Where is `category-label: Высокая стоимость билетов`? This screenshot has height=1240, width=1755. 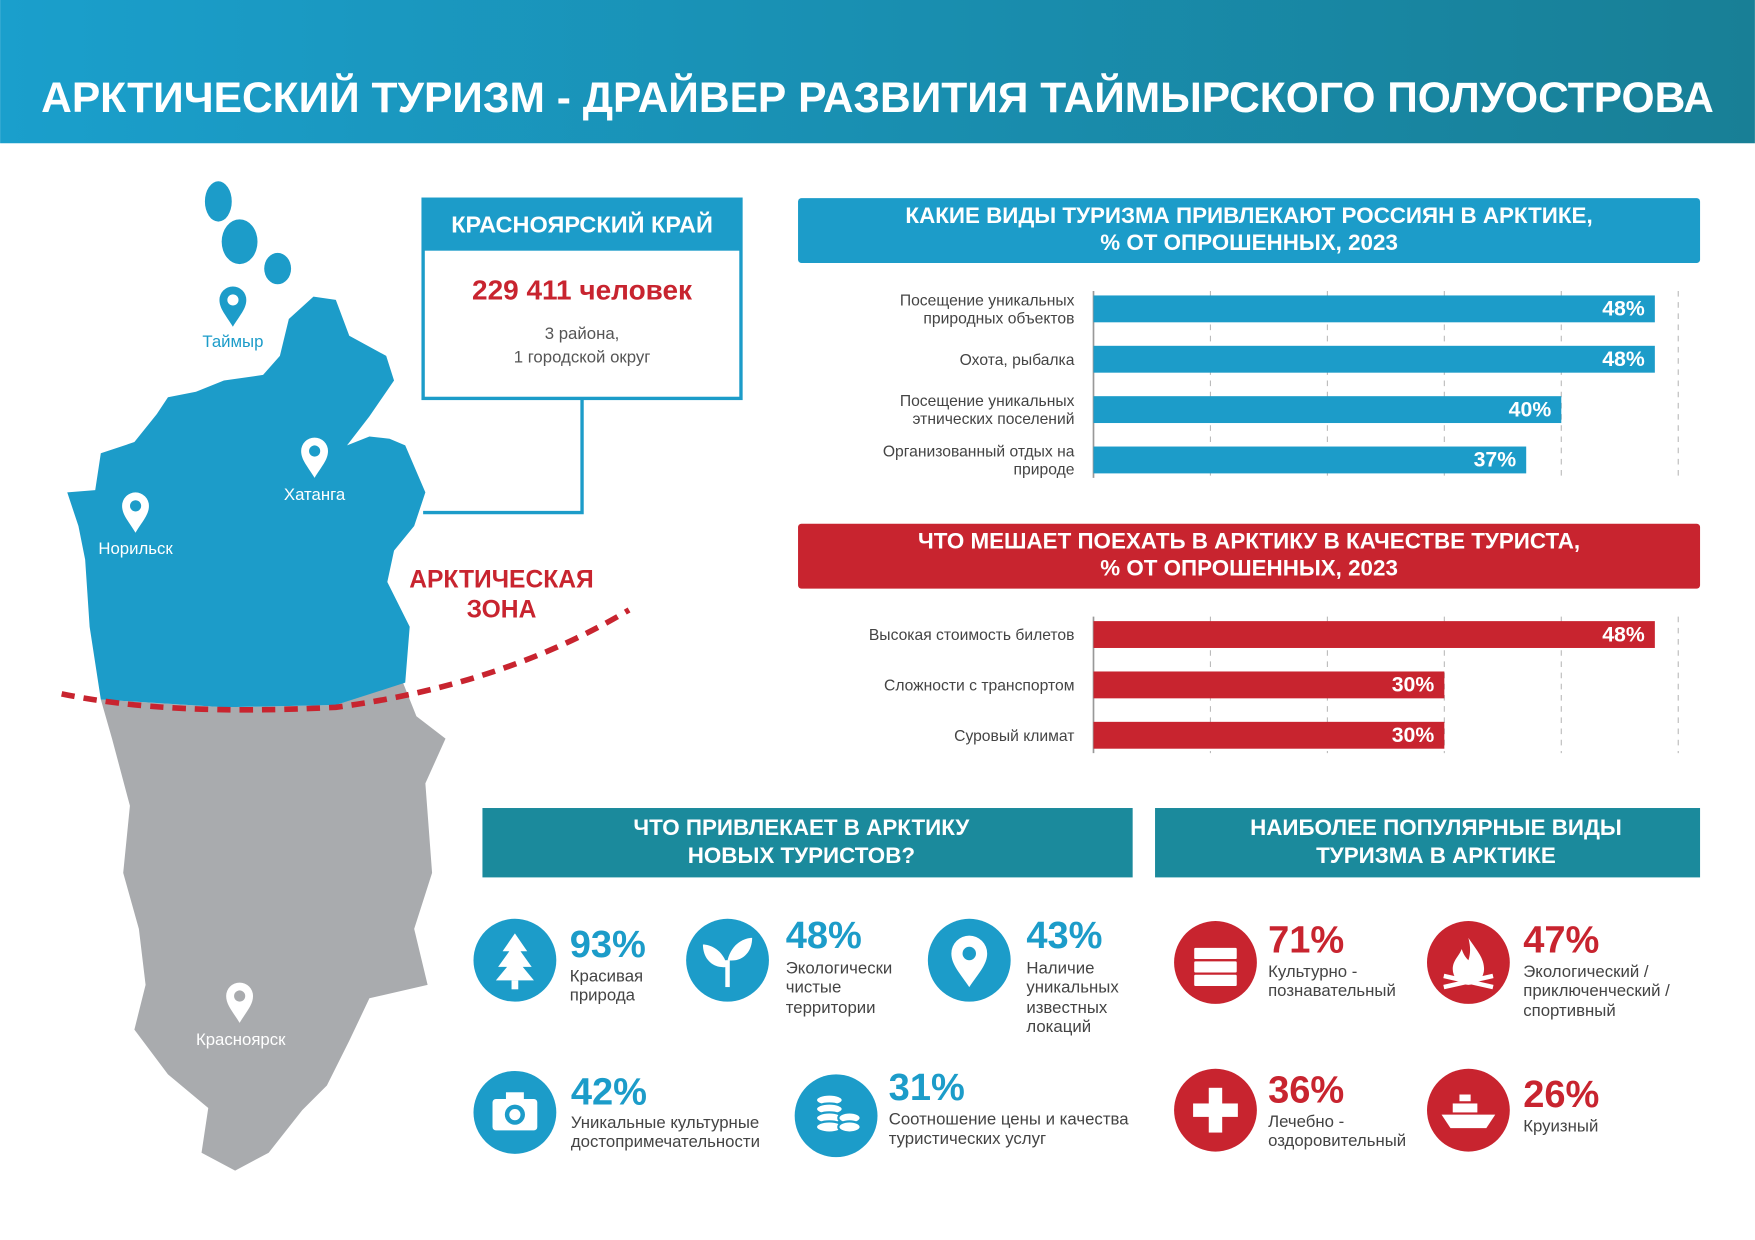 category-label: Высокая стоимость билетов is located at coordinates (971, 634).